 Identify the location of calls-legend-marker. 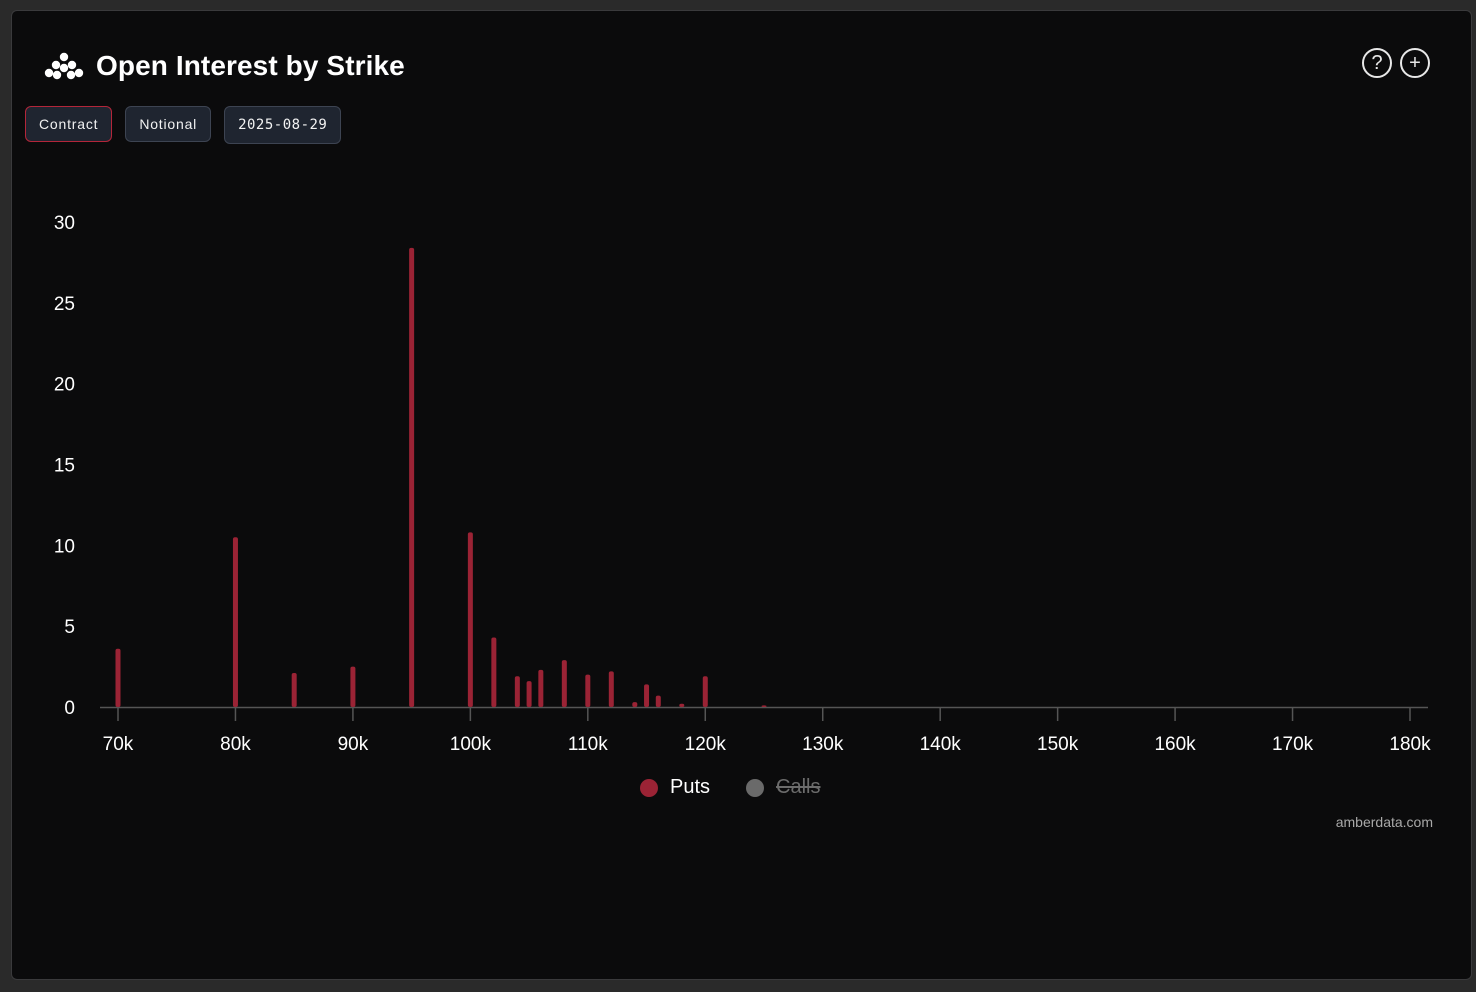
(755, 787).